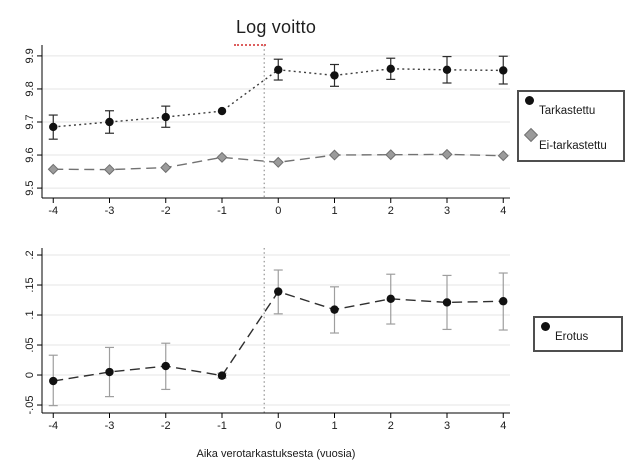 The height and width of the screenshot is (473, 643). Describe the element at coordinates (250, 43) in the screenshot. I see `spellcheck-underline` at that location.